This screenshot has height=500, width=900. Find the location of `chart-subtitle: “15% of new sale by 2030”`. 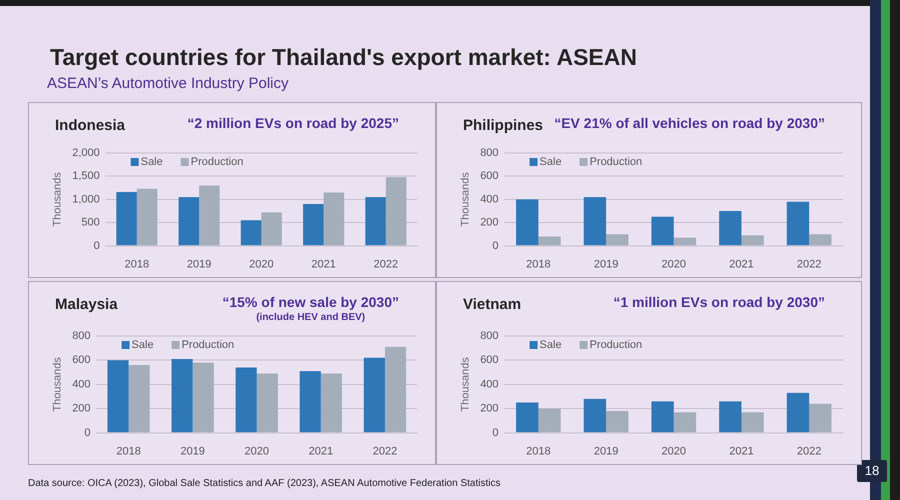

chart-subtitle: “15% of new sale by 2030” is located at coordinates (310, 302).